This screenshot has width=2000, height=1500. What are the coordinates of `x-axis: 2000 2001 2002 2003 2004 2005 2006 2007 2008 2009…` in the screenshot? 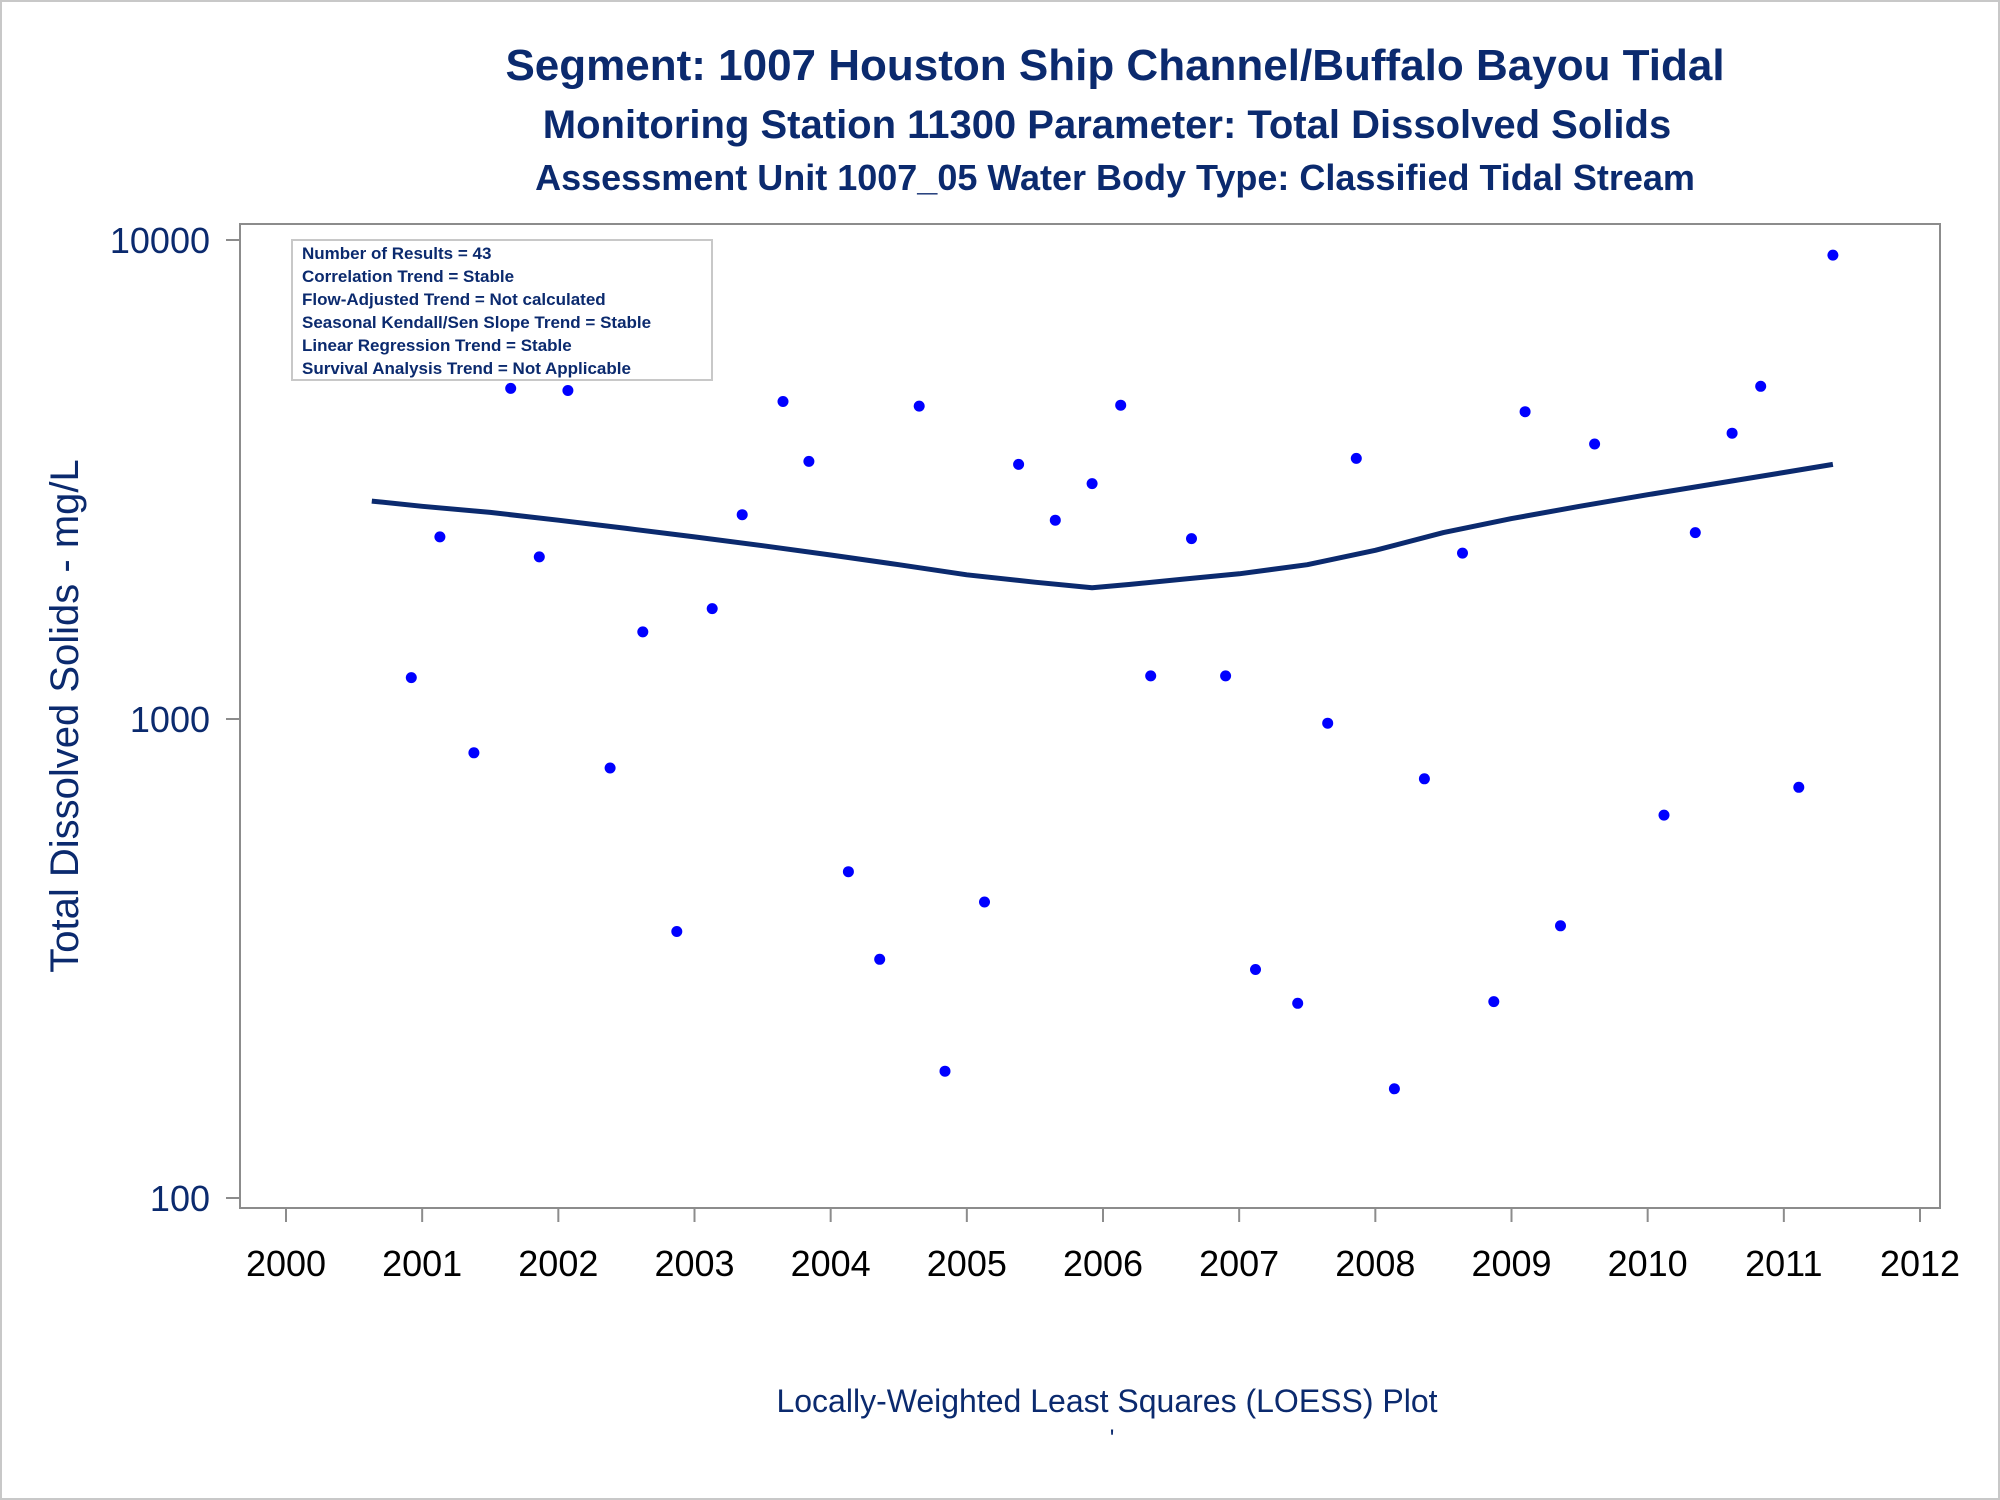 It's located at (1103, 1246).